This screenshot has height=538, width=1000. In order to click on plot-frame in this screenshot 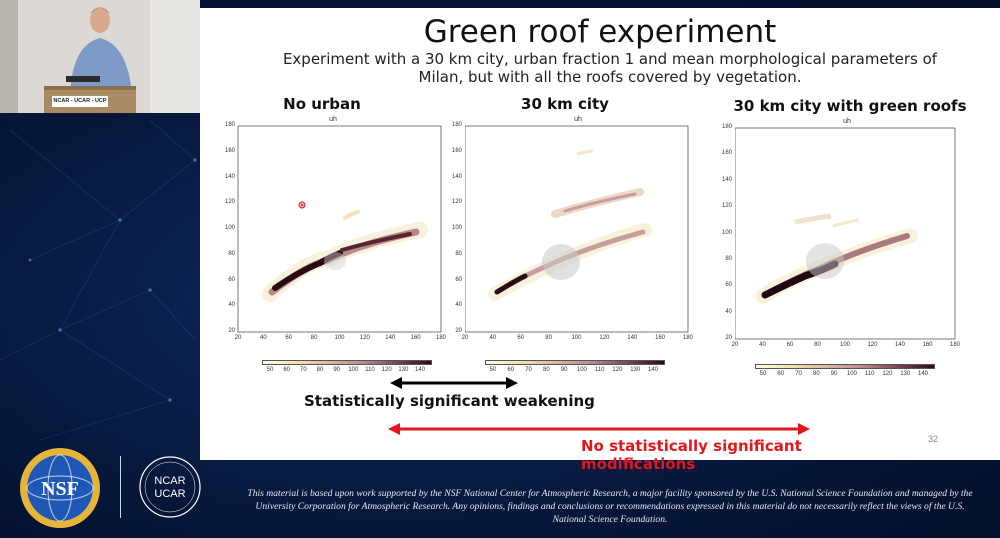, I will do `click(845, 233)`.